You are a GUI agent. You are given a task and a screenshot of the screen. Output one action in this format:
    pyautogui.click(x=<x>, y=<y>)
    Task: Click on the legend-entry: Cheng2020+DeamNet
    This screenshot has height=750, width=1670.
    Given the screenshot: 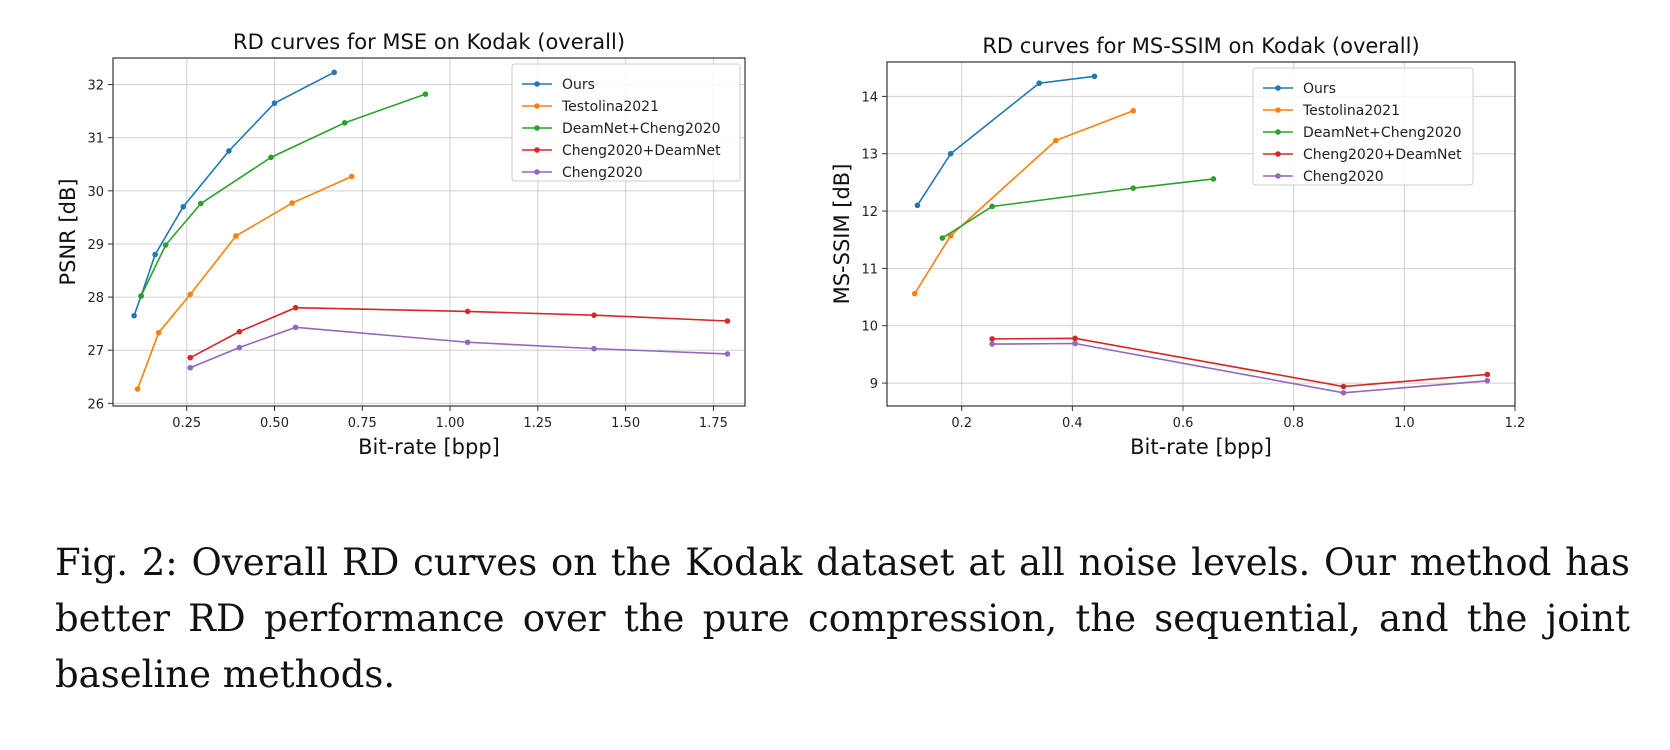 What is the action you would take?
    pyautogui.click(x=1382, y=155)
    